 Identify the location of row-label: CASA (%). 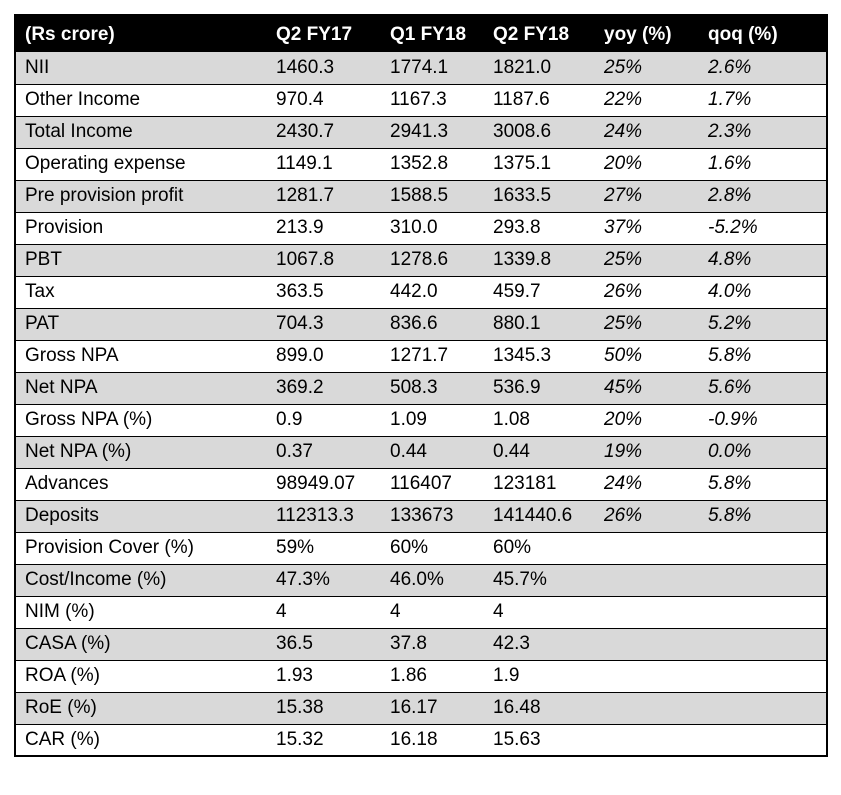
(141, 644).